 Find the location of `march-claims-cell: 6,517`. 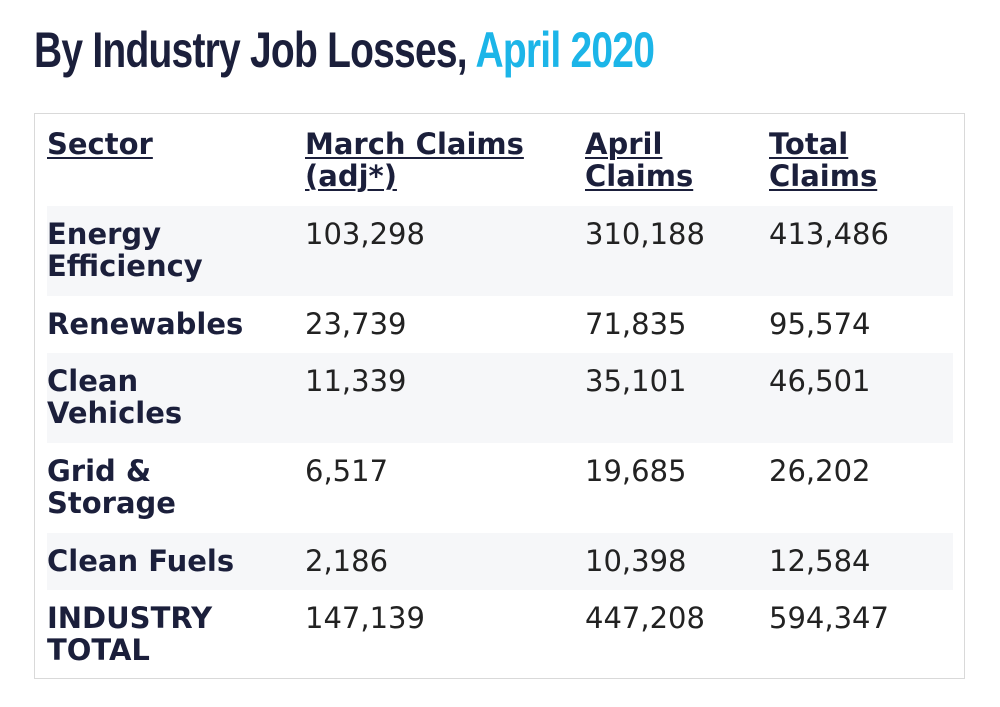

march-claims-cell: 6,517 is located at coordinates (347, 471).